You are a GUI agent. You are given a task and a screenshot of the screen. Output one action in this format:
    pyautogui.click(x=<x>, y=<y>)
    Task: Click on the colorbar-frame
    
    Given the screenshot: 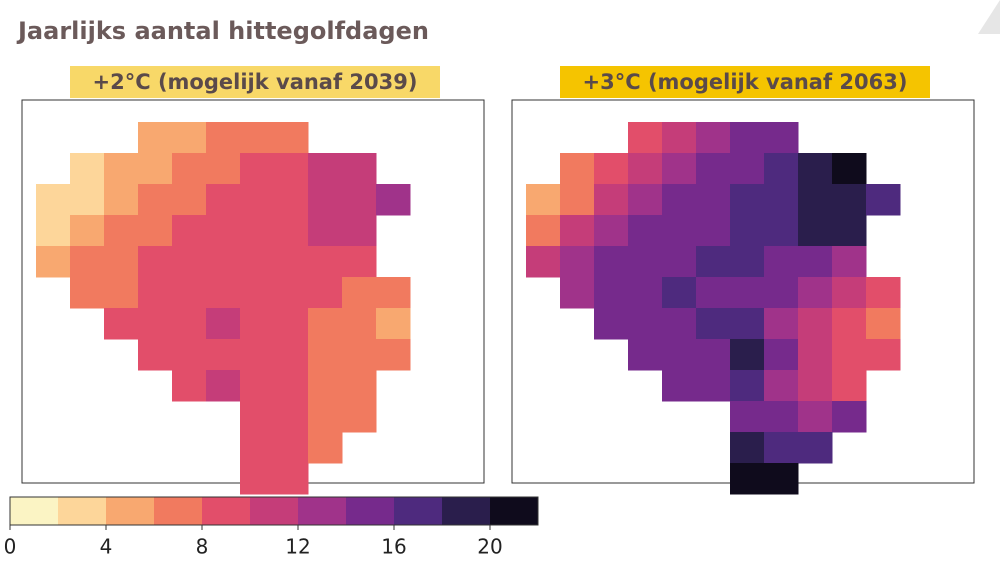 What is the action you would take?
    pyautogui.click(x=274, y=511)
    